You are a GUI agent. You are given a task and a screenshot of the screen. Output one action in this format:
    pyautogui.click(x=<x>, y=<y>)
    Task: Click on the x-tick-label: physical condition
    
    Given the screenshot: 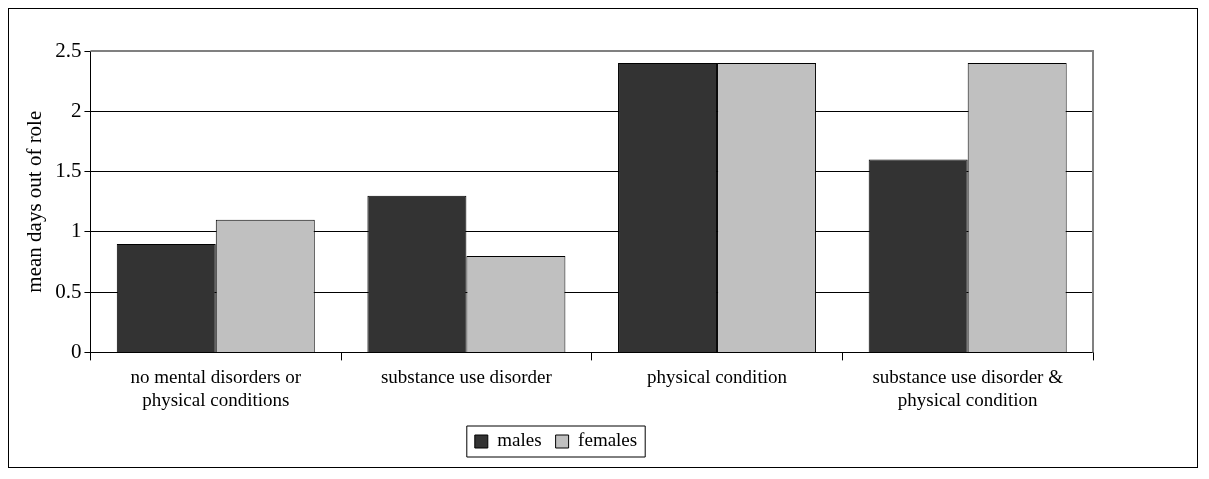 What is the action you would take?
    pyautogui.click(x=717, y=376)
    